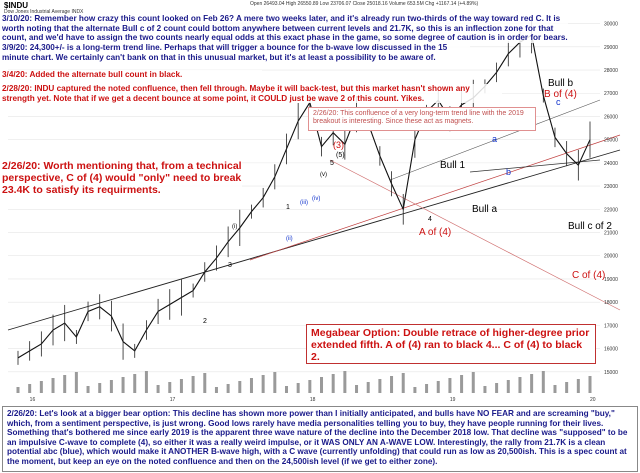  What do you see at coordinates (611, 141) in the screenshot?
I see `y-tick-label: 25000` at bounding box center [611, 141].